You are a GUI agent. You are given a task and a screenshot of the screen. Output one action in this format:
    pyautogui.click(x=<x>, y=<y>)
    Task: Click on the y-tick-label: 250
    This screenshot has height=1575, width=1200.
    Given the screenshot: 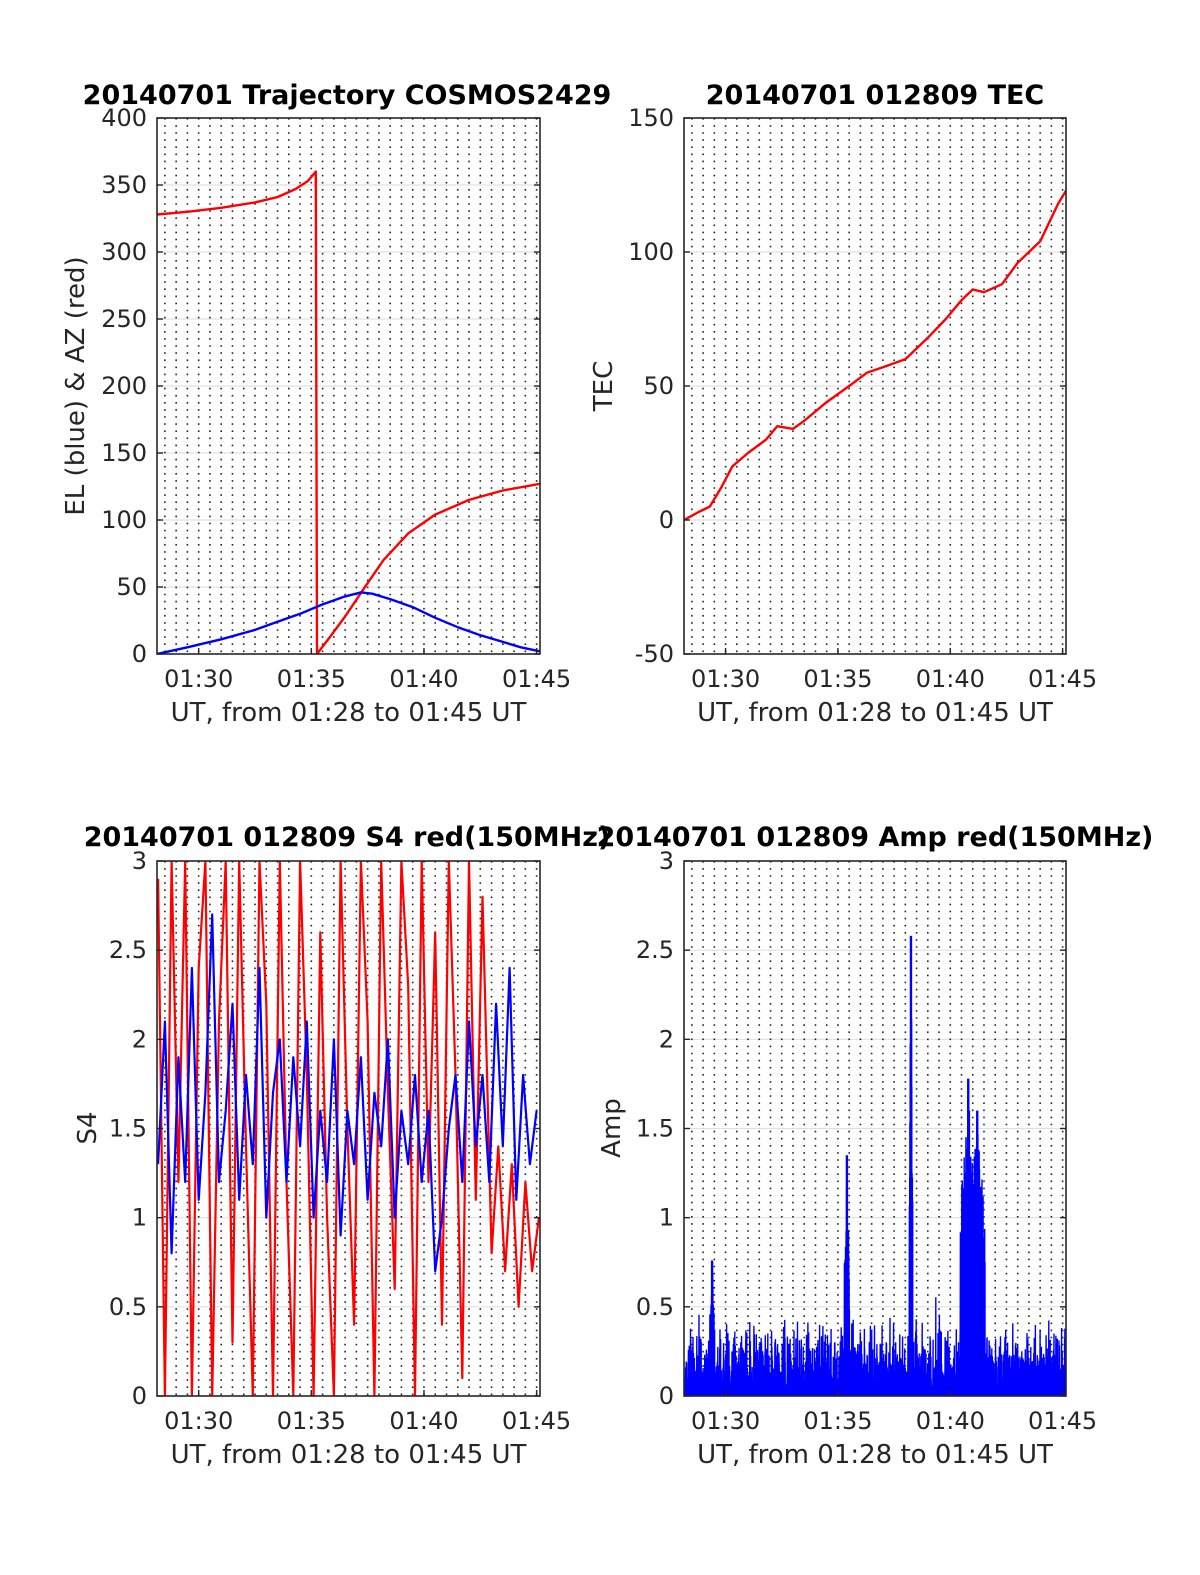 What is the action you would take?
    pyautogui.click(x=124, y=319)
    